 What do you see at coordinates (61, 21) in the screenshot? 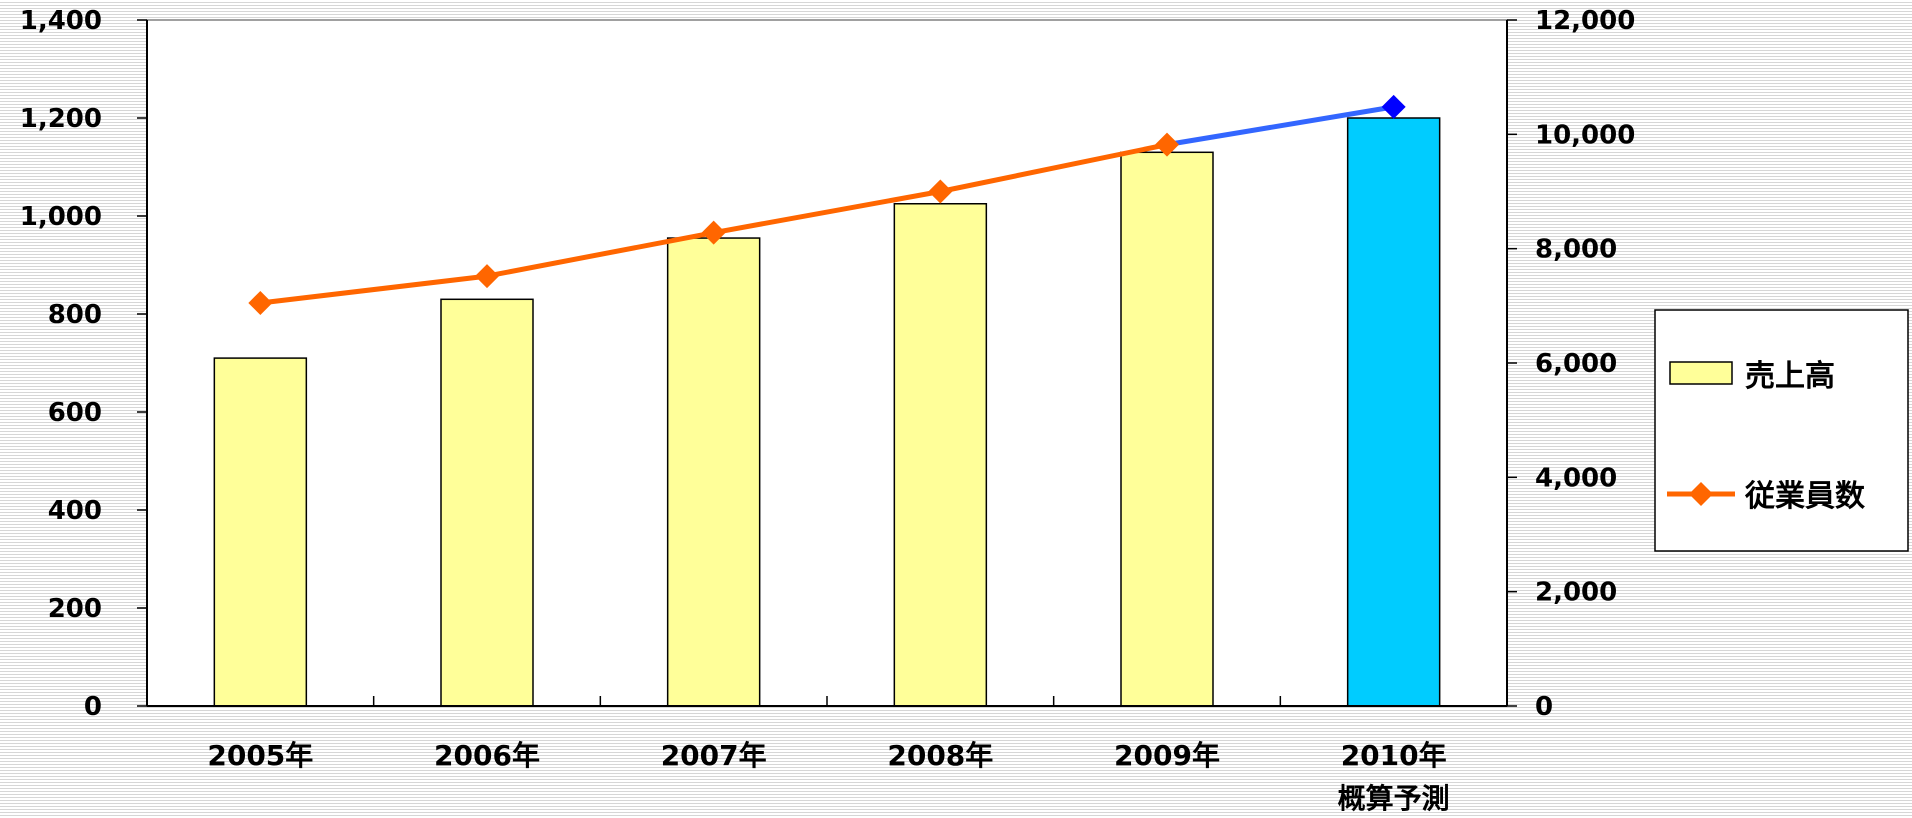
I see `left-tick-label: 1,400` at bounding box center [61, 21].